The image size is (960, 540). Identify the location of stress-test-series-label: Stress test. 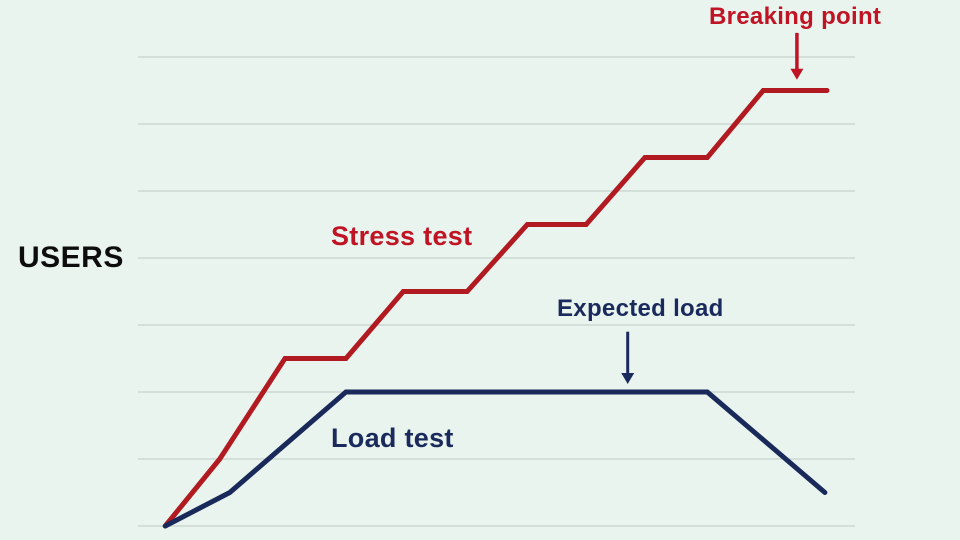
(402, 236).